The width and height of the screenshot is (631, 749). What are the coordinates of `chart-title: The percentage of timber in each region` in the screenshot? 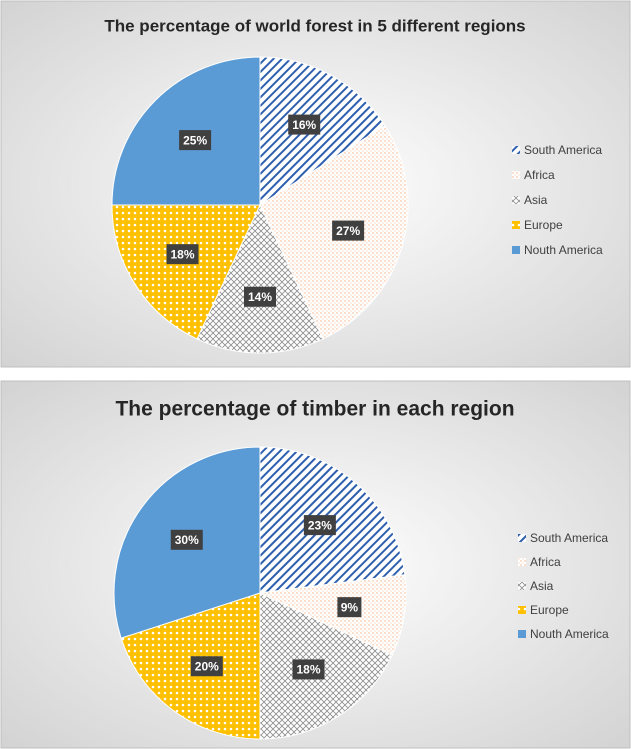 It's located at (314, 409).